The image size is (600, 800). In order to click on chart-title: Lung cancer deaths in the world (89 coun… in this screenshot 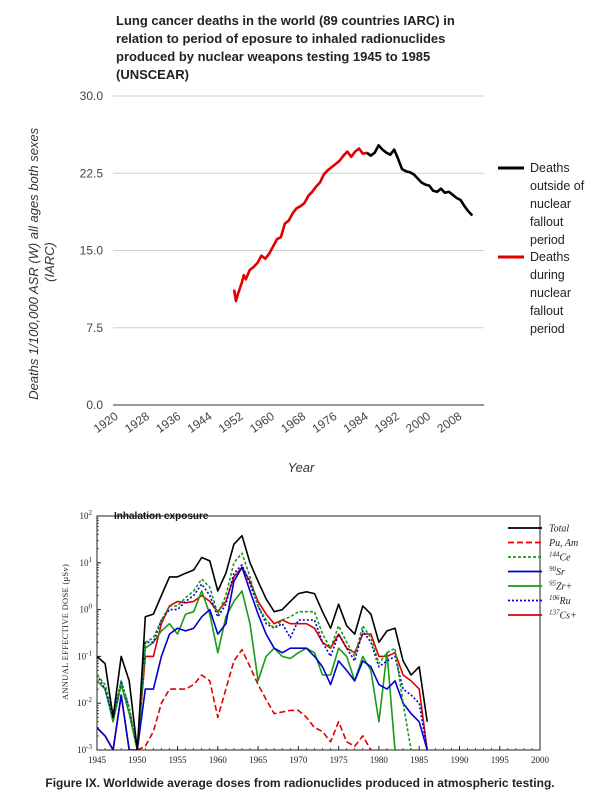, I will do `click(285, 47)`.